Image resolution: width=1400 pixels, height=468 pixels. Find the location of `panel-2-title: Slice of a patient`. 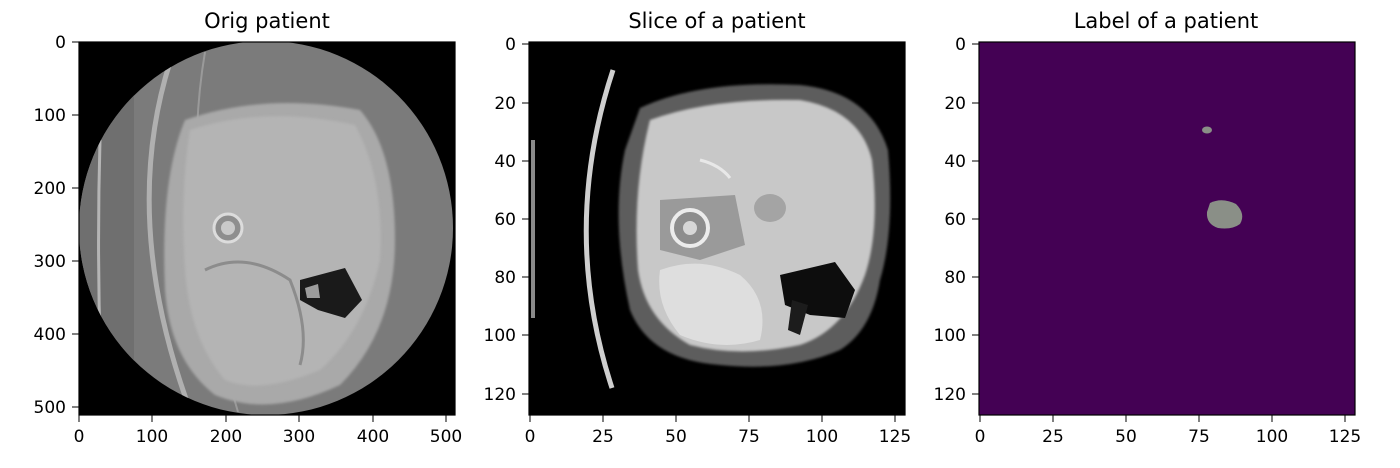

panel-2-title: Slice of a patient is located at coordinates (716, 21).